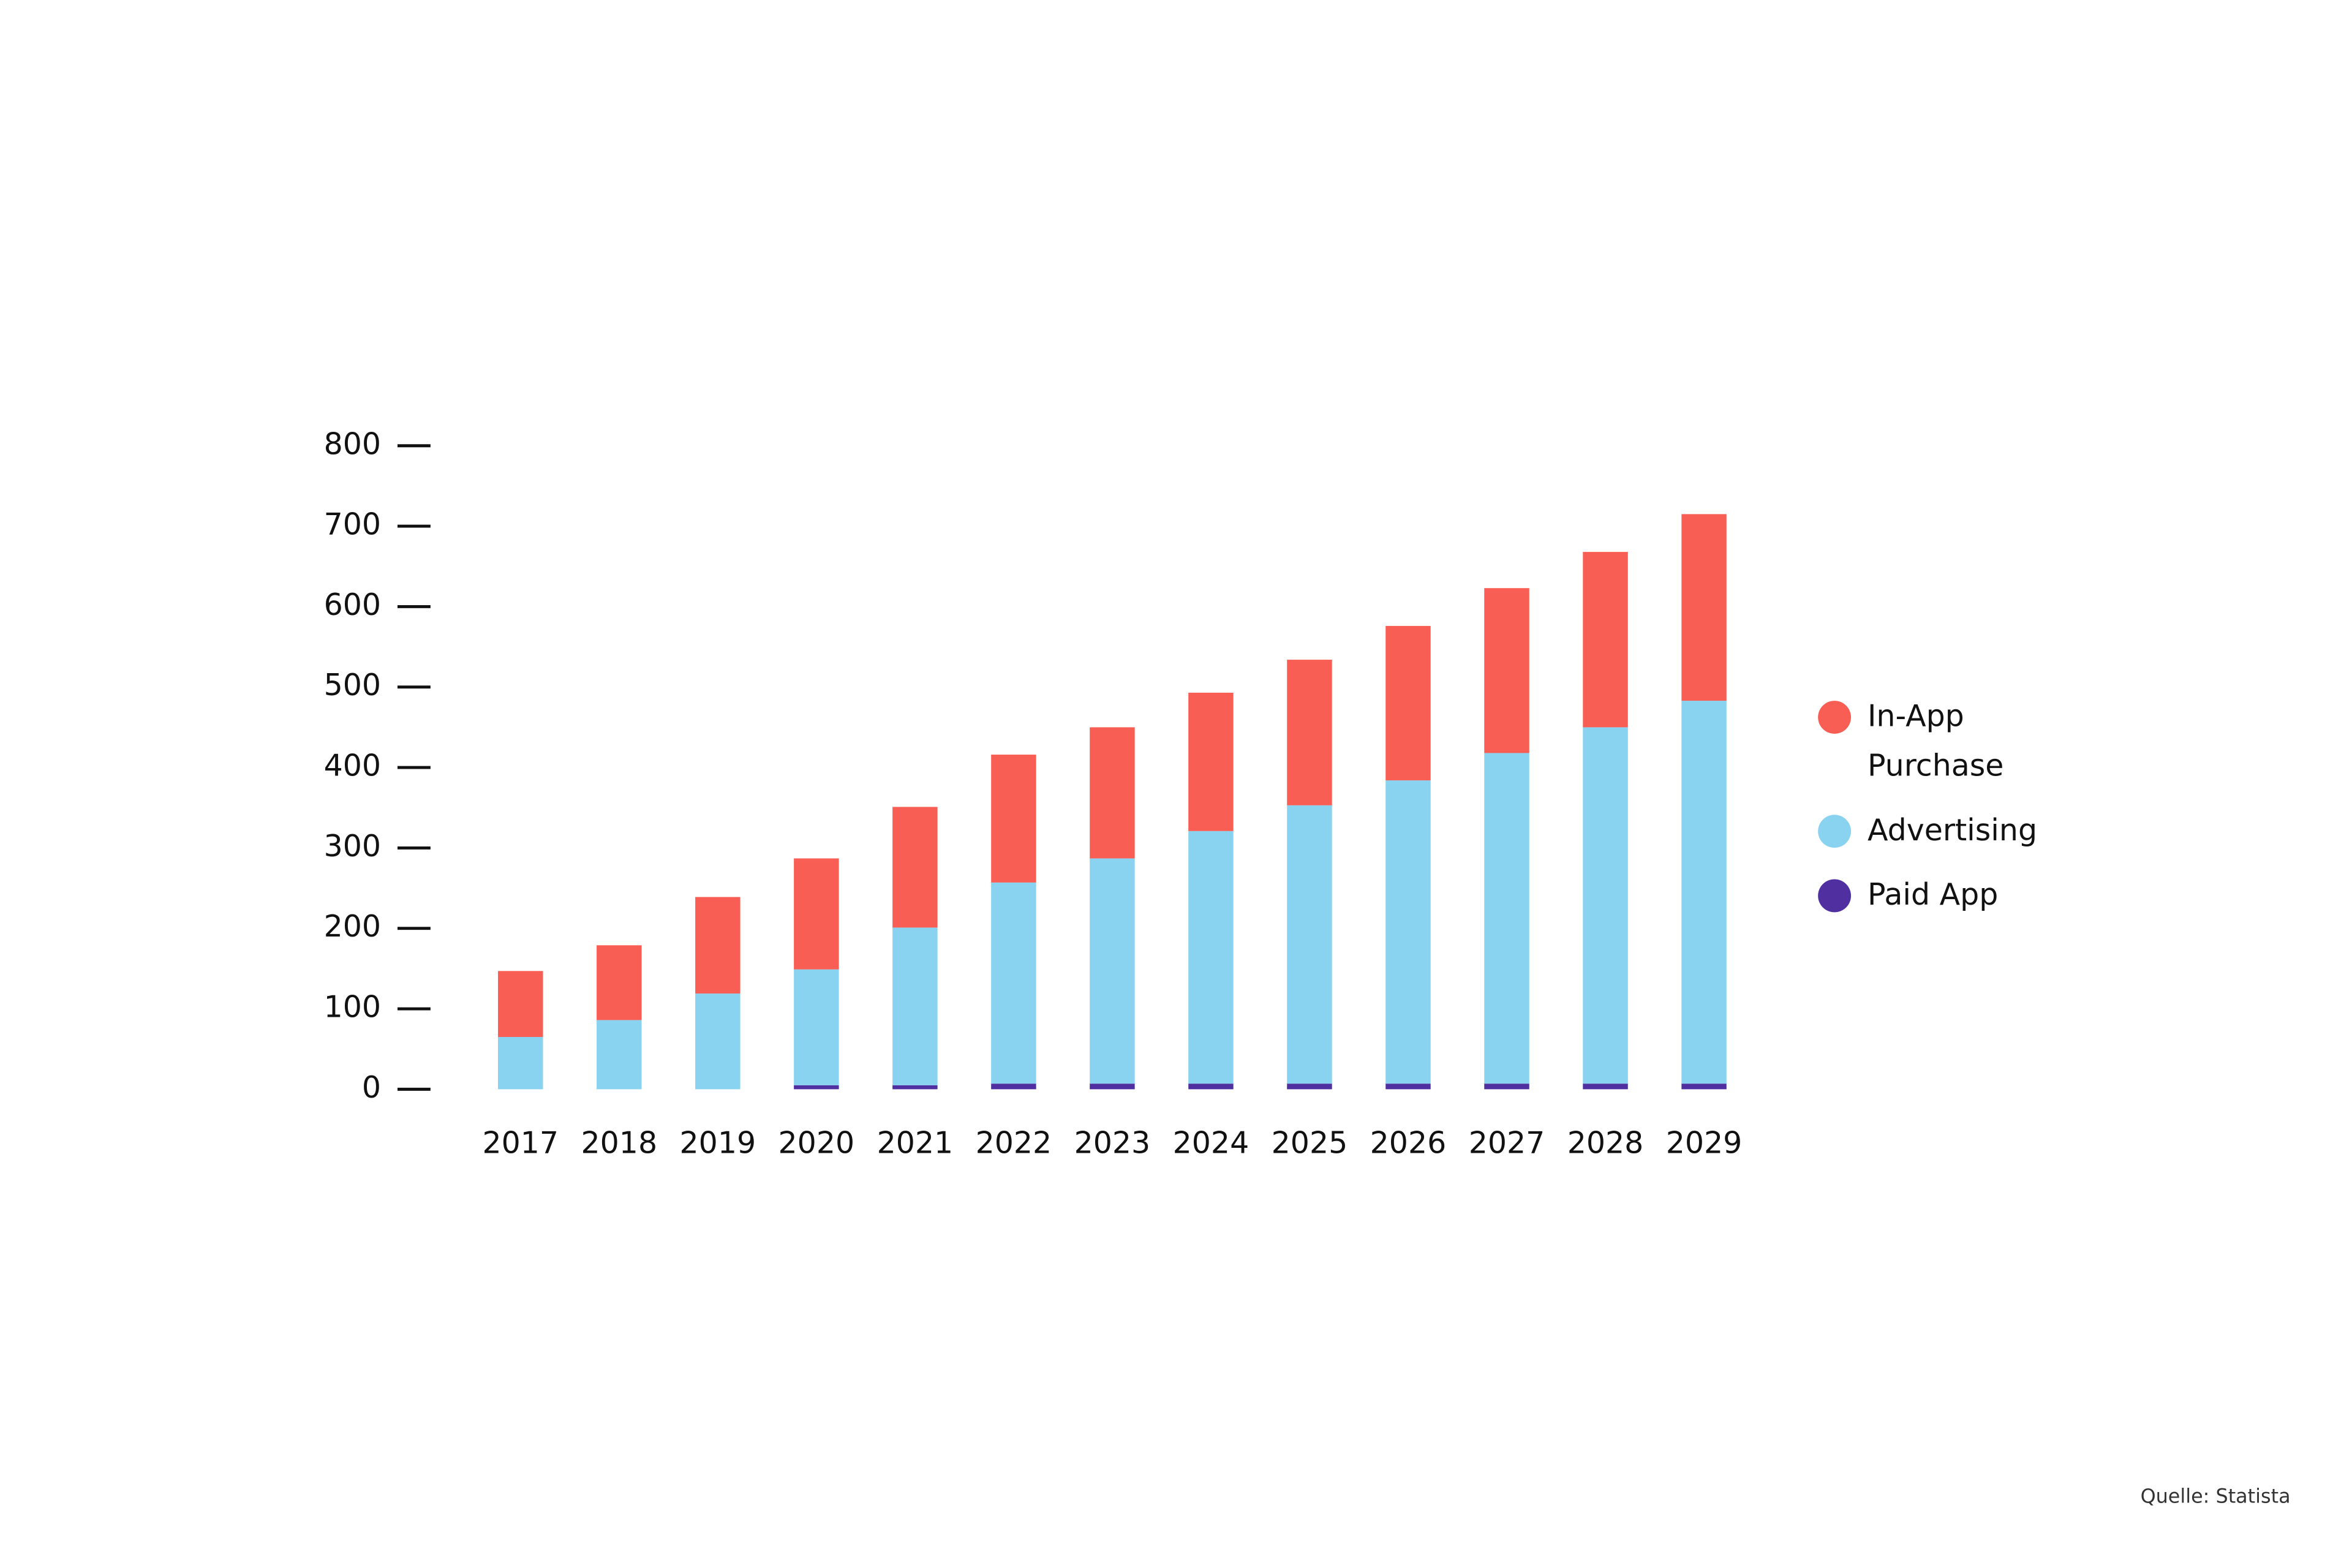  Describe the element at coordinates (1113, 1142) in the screenshot. I see `x-tick-label: 2023` at that location.